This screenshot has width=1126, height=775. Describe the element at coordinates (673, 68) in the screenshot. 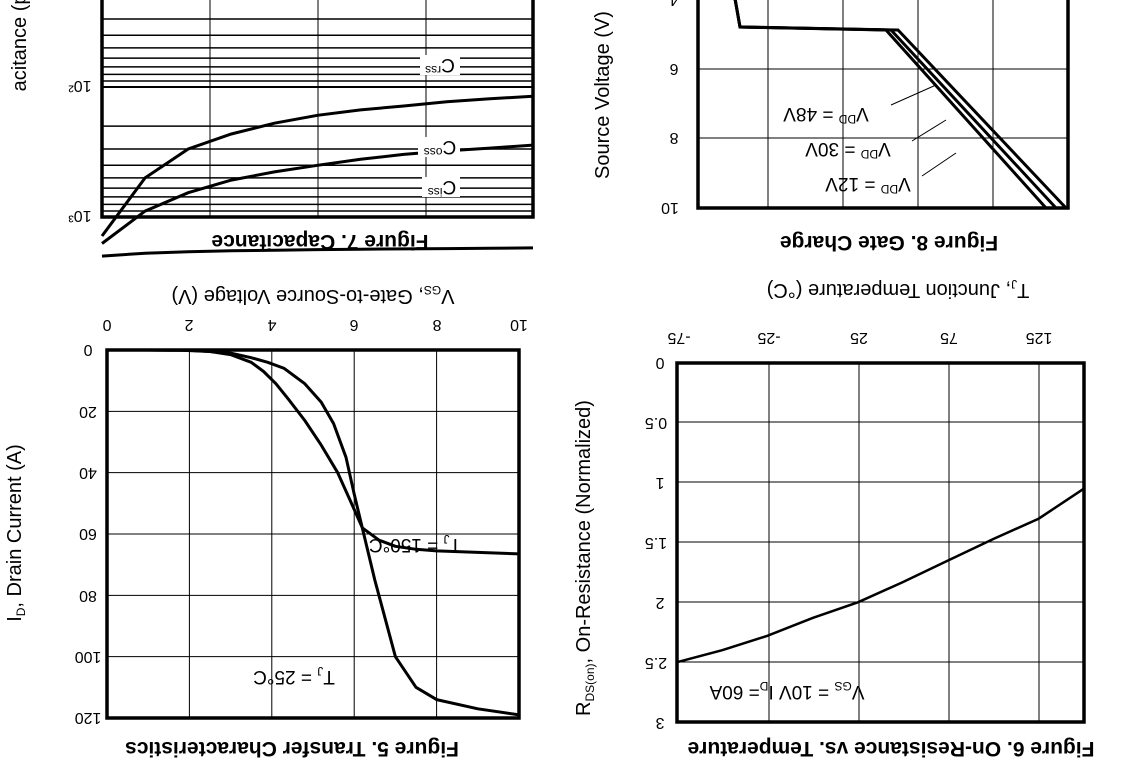

I see `gate-charge-y-tick-6: 6` at that location.